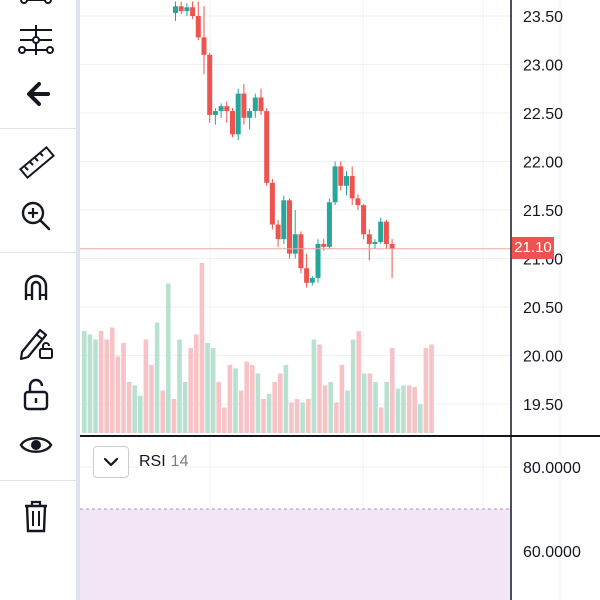  I want to click on trend-line-tool-icon, so click(36, 11).